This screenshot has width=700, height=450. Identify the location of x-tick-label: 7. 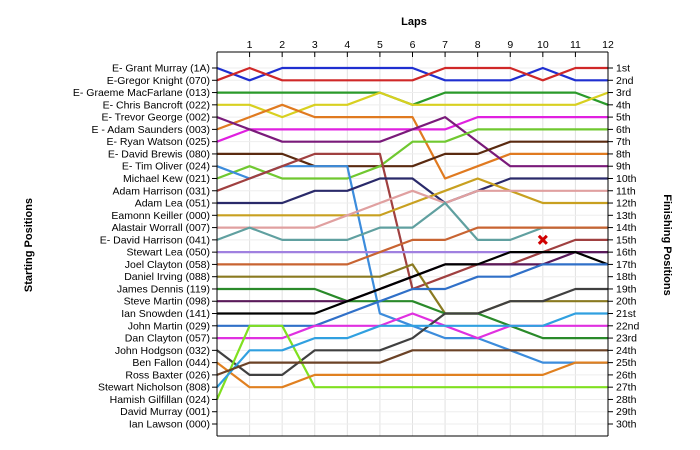
(445, 45).